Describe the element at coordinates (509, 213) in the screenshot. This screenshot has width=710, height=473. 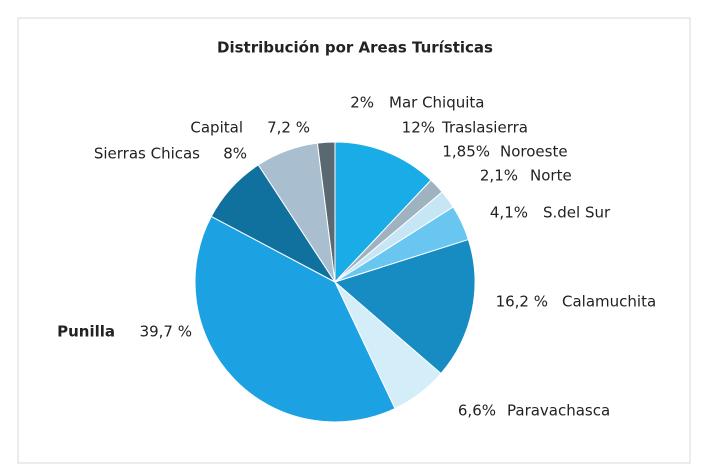
I see `value-label: 4,1%` at that location.